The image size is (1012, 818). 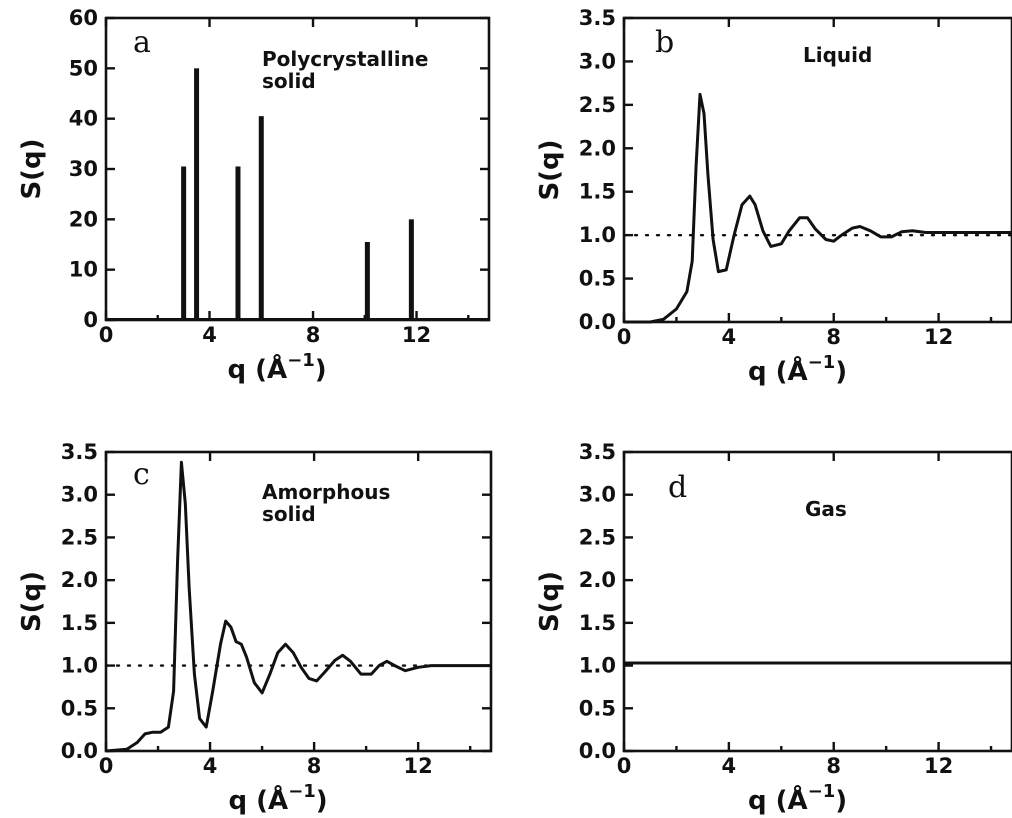 What do you see at coordinates (83, 18) in the screenshot?
I see `y-tick-label: 60` at bounding box center [83, 18].